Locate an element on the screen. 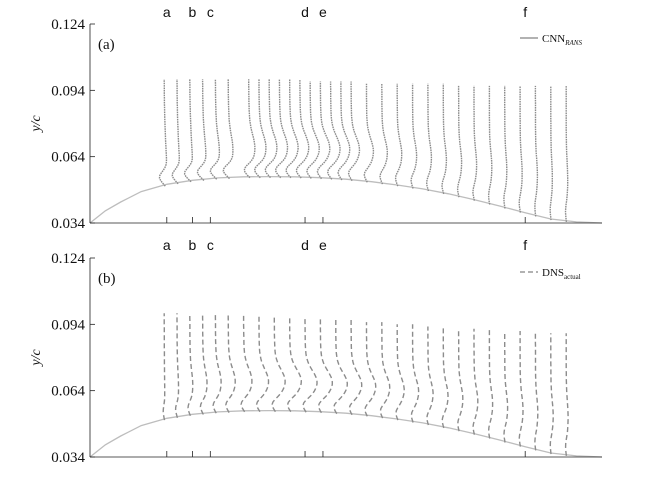  legend-label: DNSactual is located at coordinates (561, 274).